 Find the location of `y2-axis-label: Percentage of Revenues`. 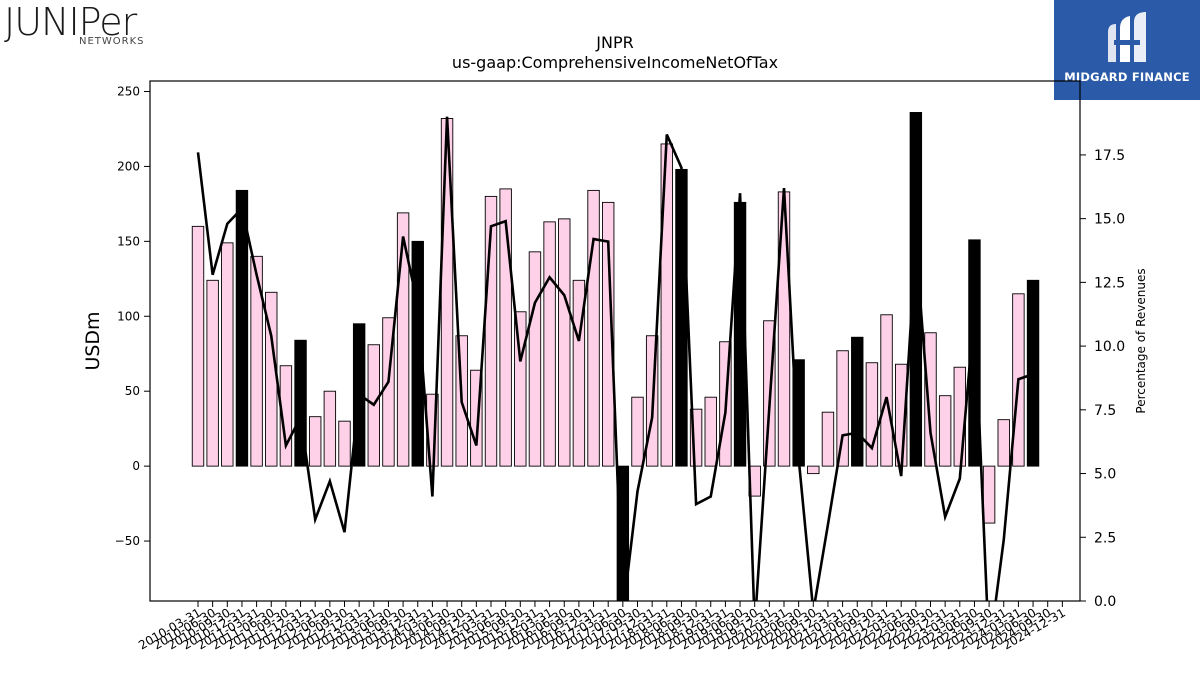

y2-axis-label: Percentage of Revenues is located at coordinates (1141, 340).